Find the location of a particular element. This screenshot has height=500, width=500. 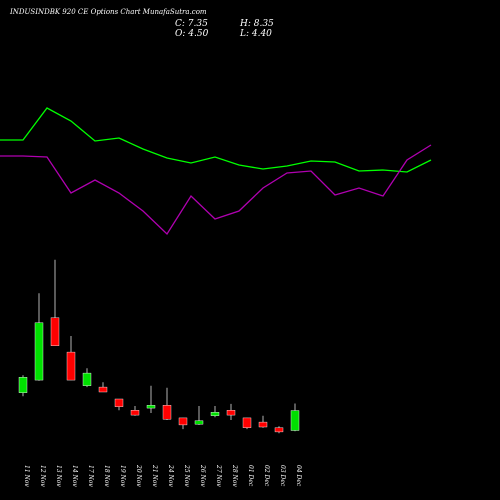

line is located at coordinates (216, 140).